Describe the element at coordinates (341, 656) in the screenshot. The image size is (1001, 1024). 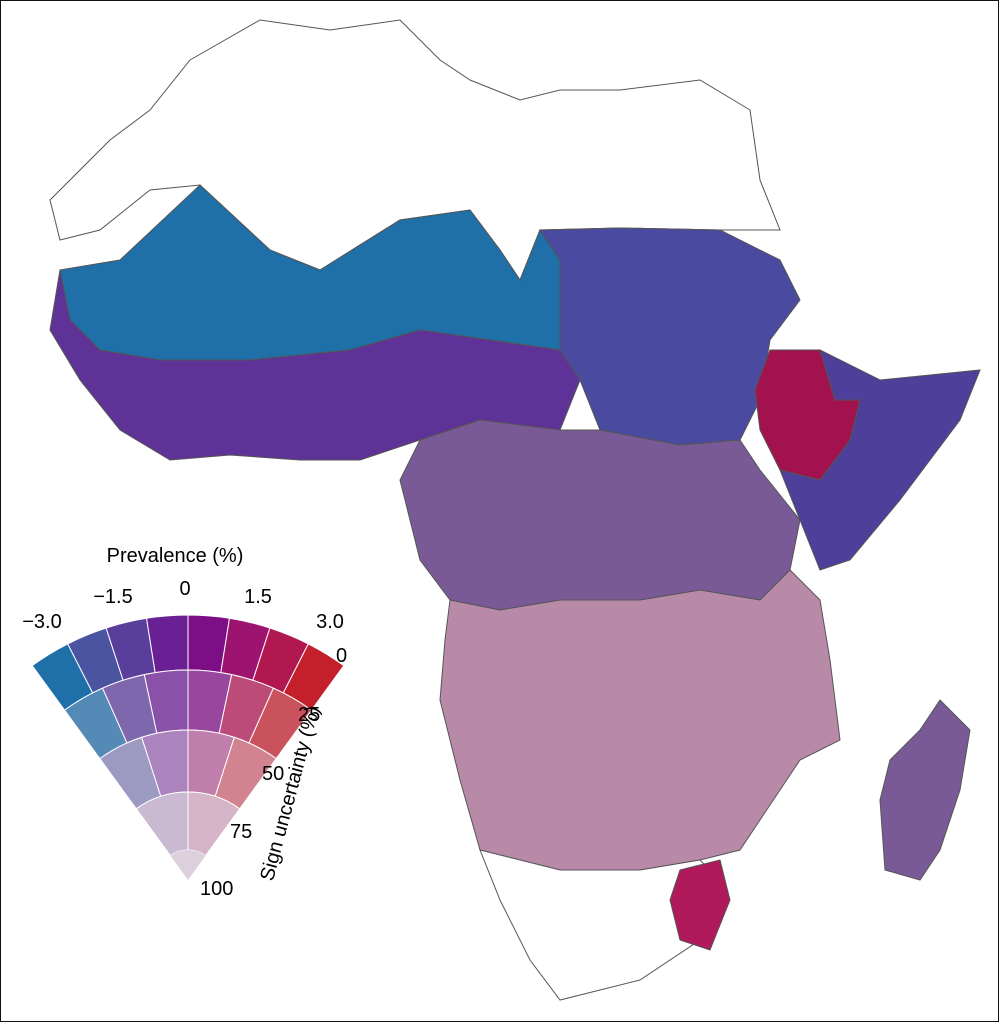
I see `uncertainty-tick-0: 0` at that location.